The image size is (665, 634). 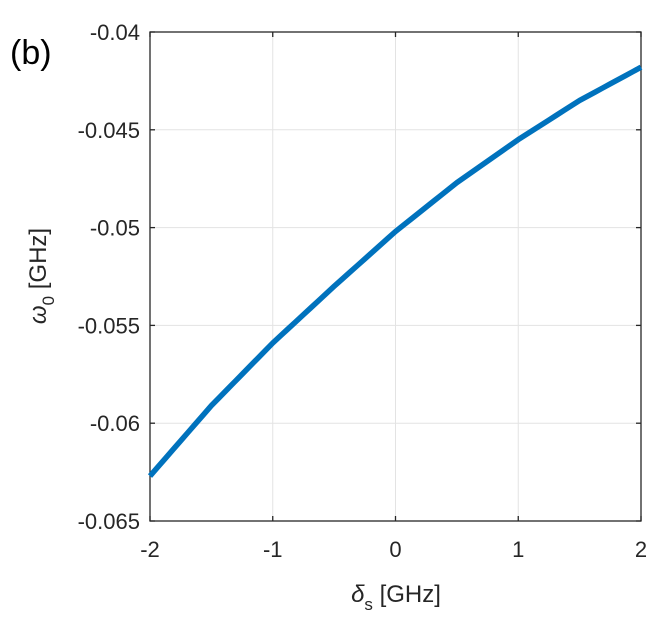 I want to click on x-tick-label: 0, so click(x=395, y=549).